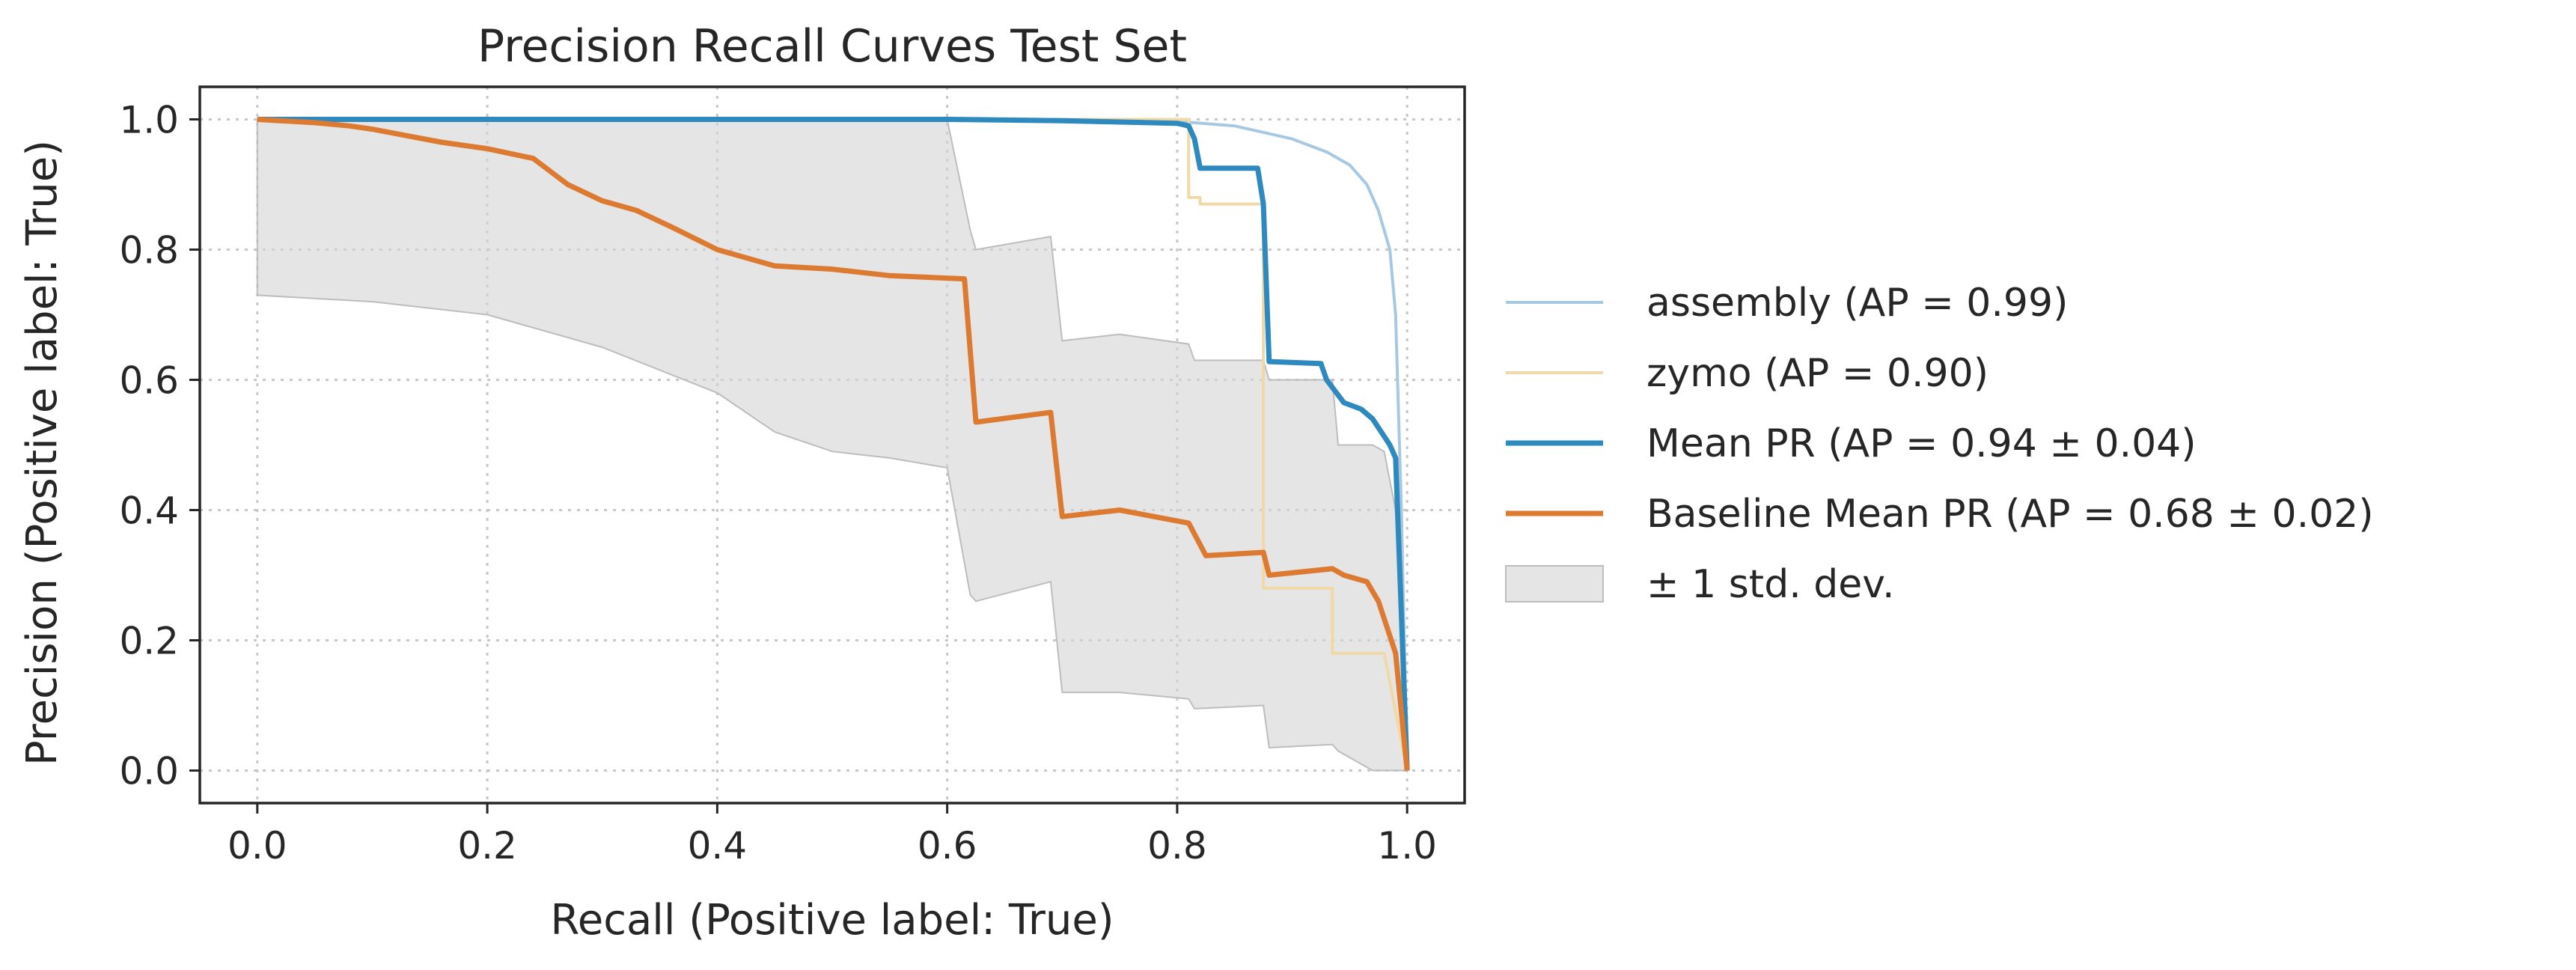 The image size is (2576, 970). Describe the element at coordinates (42, 453) in the screenshot. I see `y-axis-label: Precision (Positive label: True)` at that location.